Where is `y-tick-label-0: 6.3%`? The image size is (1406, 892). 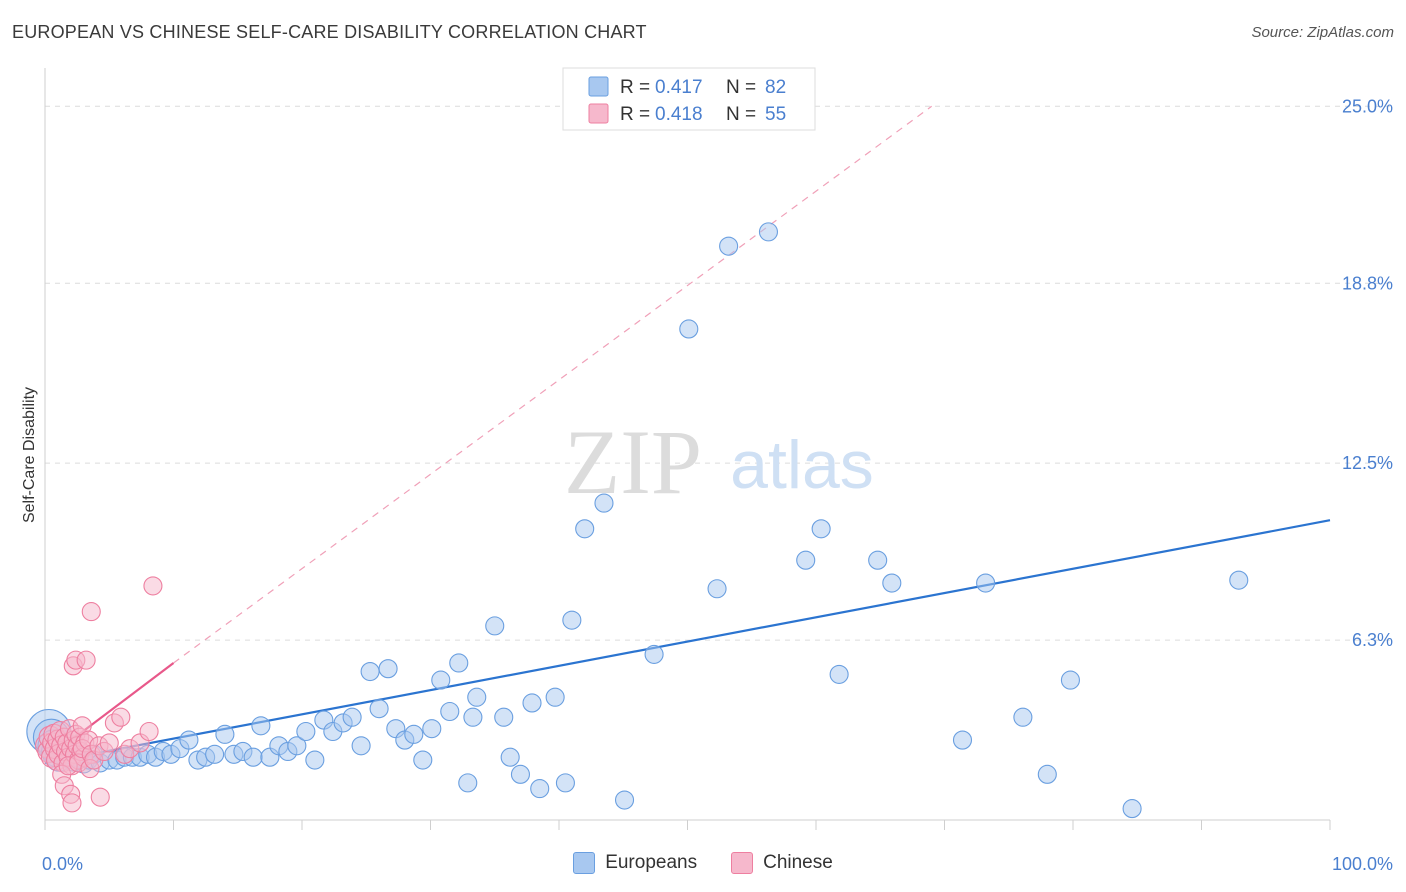
y-tick-label-0: 6.3% is located at coordinates (1372, 640).